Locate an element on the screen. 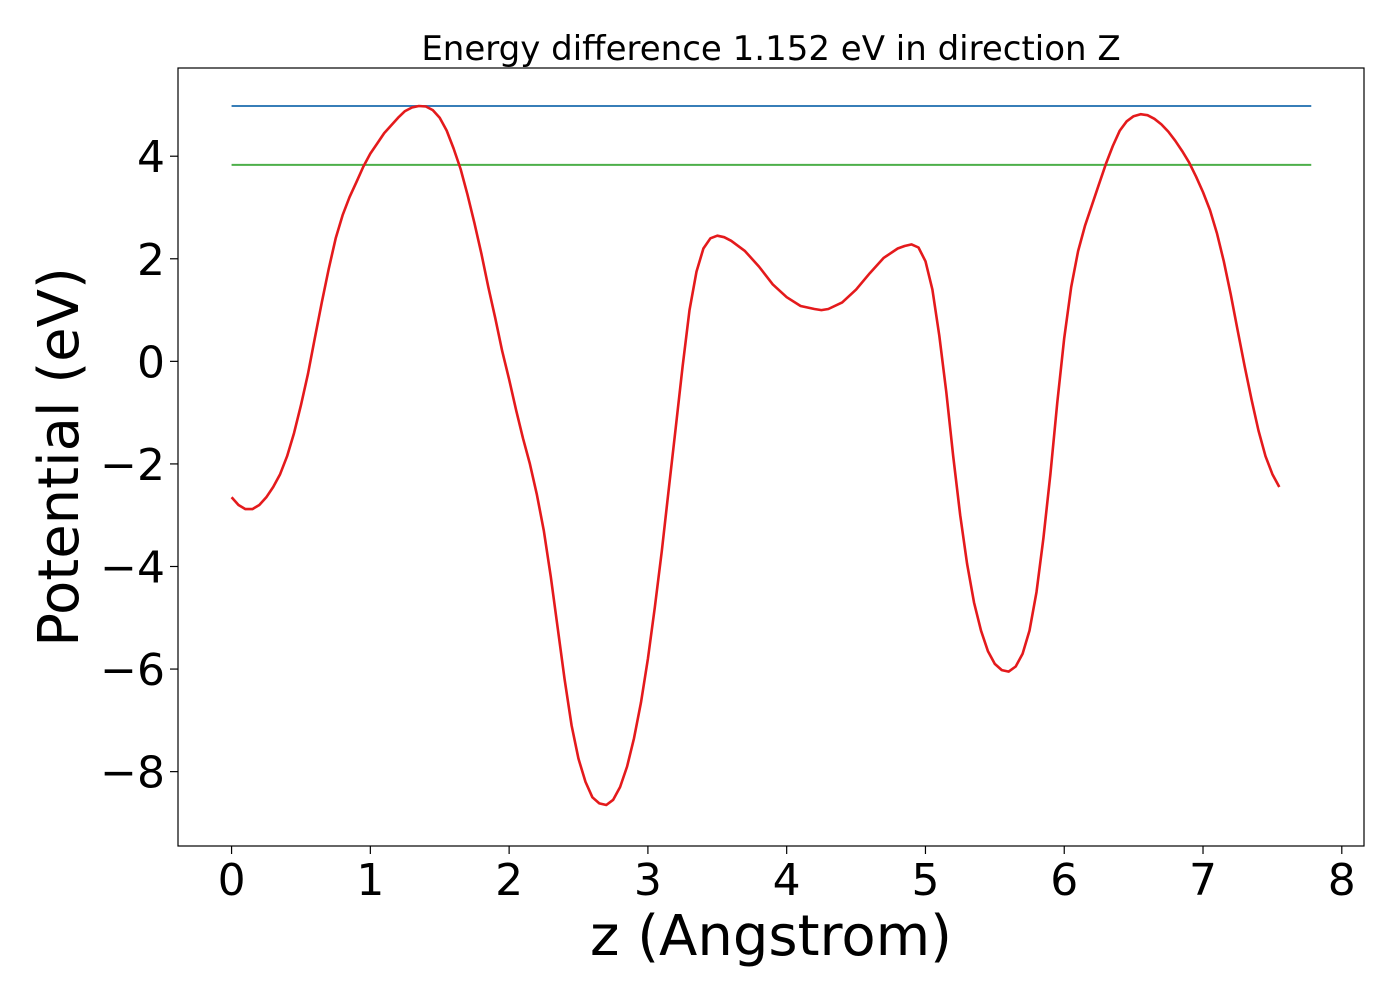  x-tick-label: 1 is located at coordinates (370, 880).